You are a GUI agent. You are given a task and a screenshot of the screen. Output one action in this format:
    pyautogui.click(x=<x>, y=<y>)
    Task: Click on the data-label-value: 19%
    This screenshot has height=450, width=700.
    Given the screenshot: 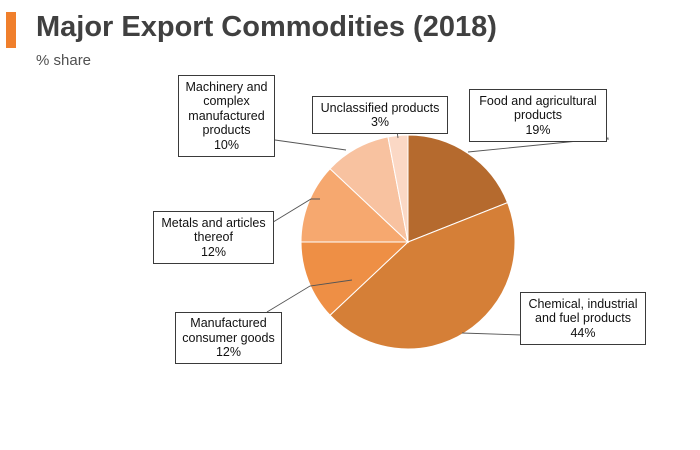 What is the action you would take?
    pyautogui.click(x=538, y=129)
    